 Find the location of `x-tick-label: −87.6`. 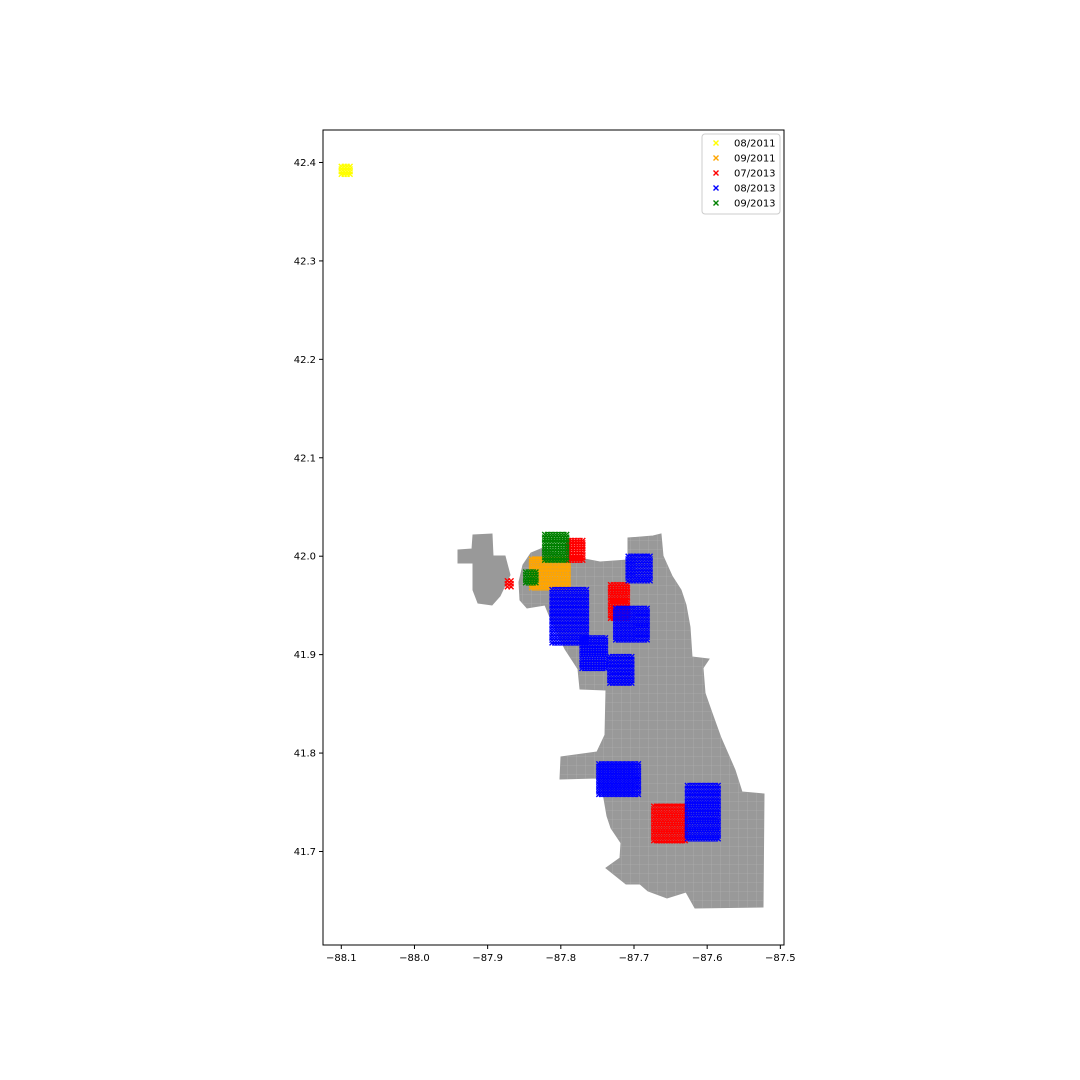

x-tick-label: −87.6 is located at coordinates (707, 958).